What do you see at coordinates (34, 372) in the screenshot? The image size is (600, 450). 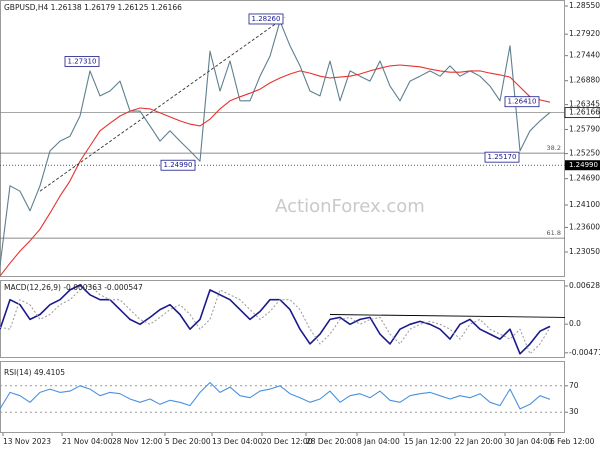 I see `panel-title: RSI(14) 49.4105` at bounding box center [34, 372].